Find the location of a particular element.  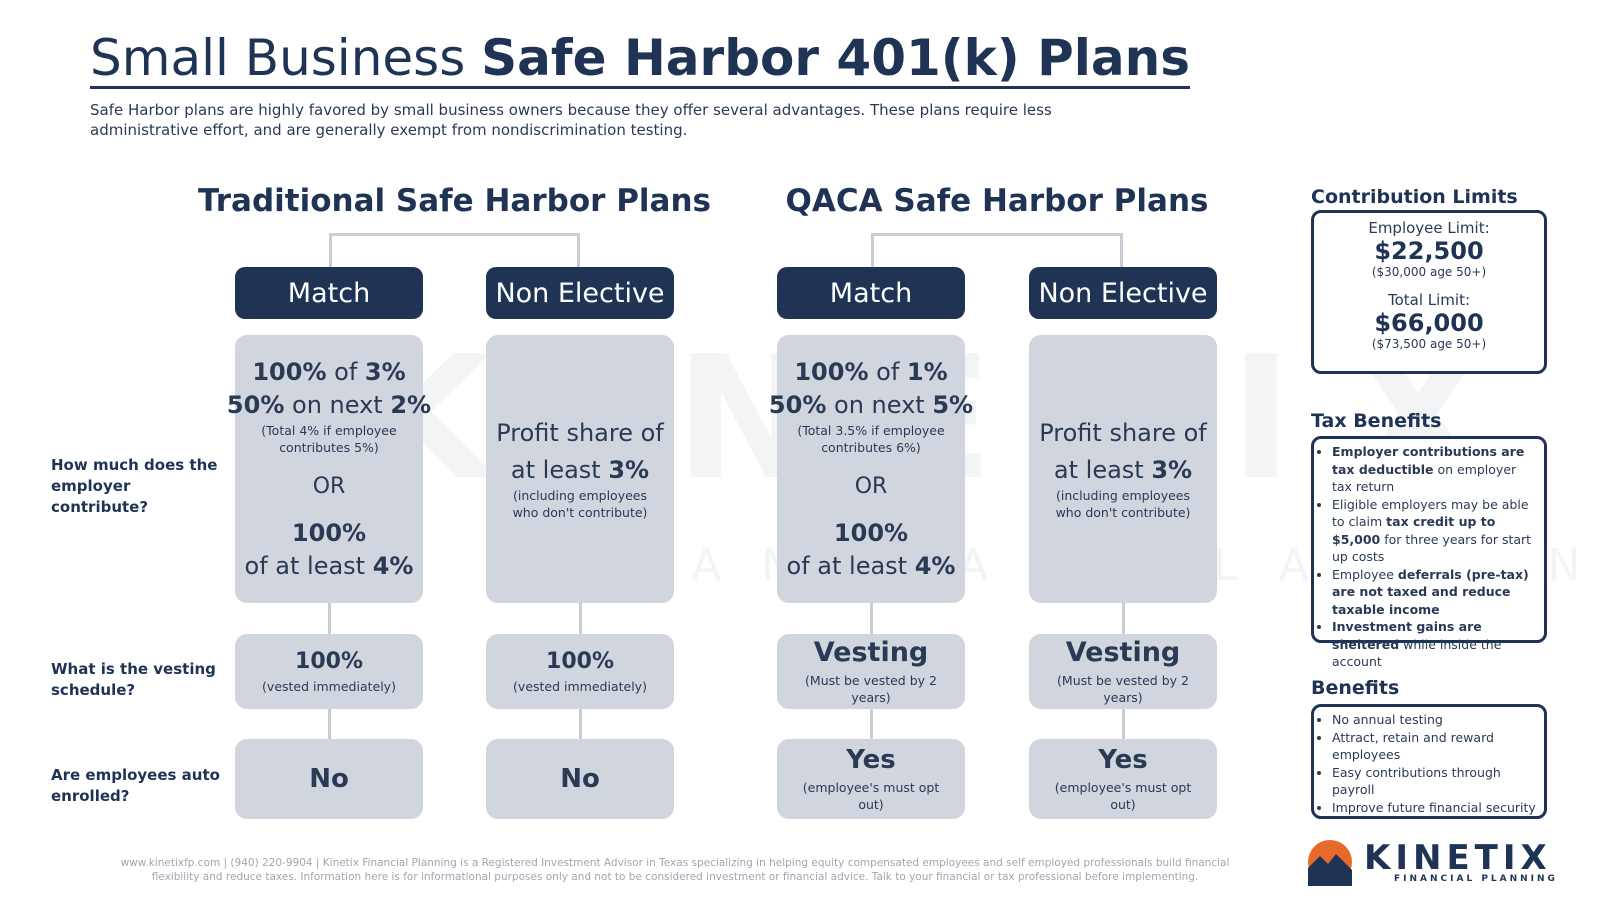

limit-note: ($30,000 age 50+) is located at coordinates (1429, 272).